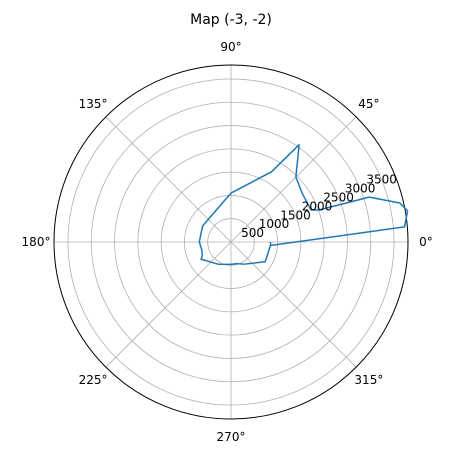  What do you see at coordinates (368, 104) in the screenshot?
I see `theta-tick-label: 45°` at bounding box center [368, 104].